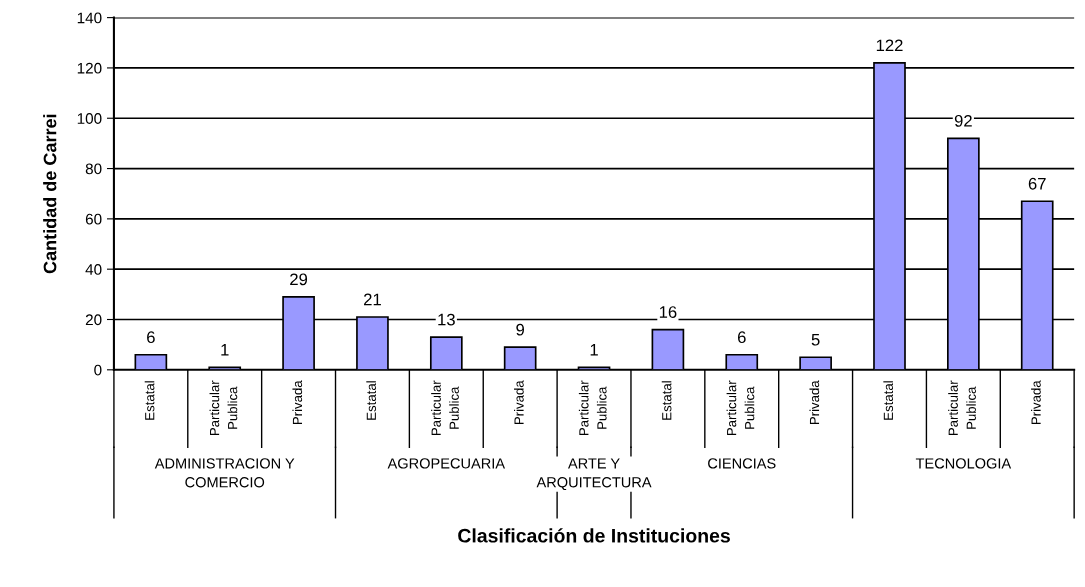 The width and height of the screenshot is (1085, 587). Describe the element at coordinates (594, 535) in the screenshot. I see `x-axis-title: Clasificación de Instituciones` at that location.